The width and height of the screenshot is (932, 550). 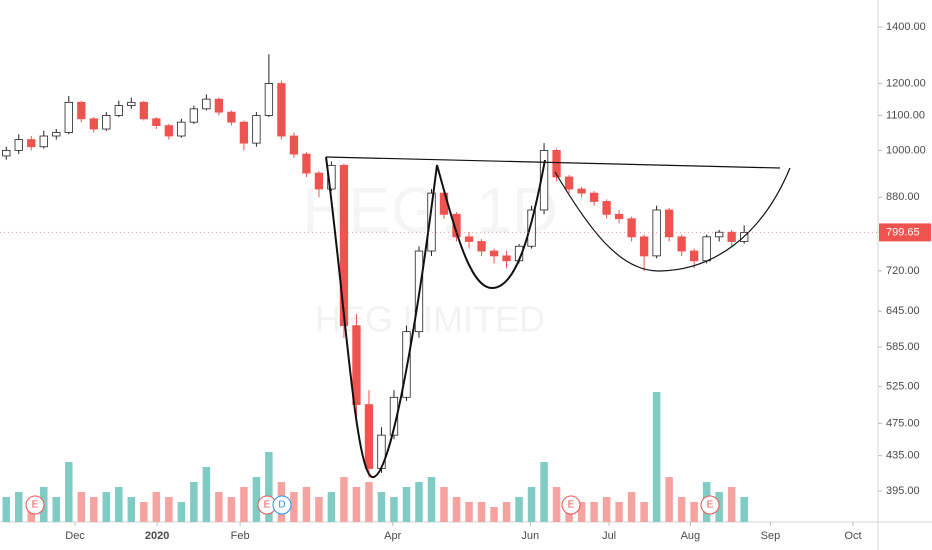 What do you see at coordinates (903, 311) in the screenshot?
I see `y-tick-label: 645.00` at bounding box center [903, 311].